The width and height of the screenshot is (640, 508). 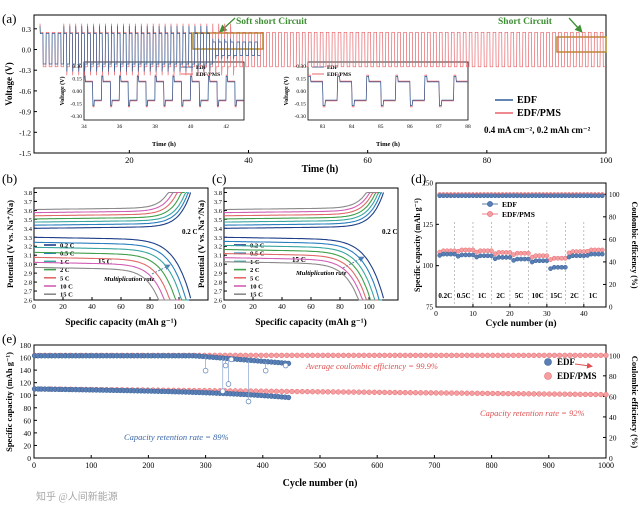 I want to click on b-xtick-label: 80, so click(x=150, y=306).